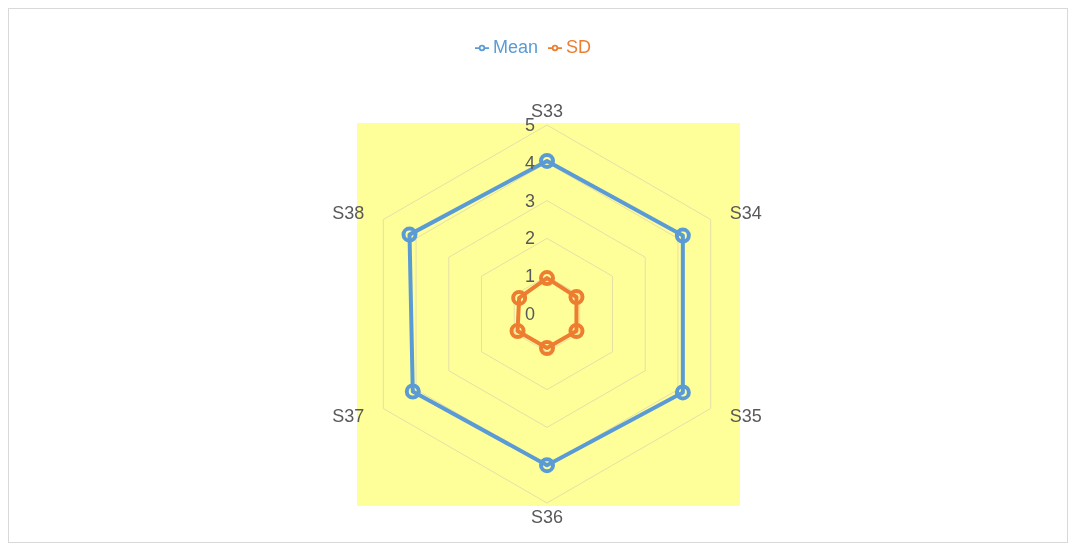 This screenshot has width=1076, height=551. I want to click on y-tick-label: 3, so click(529, 200).